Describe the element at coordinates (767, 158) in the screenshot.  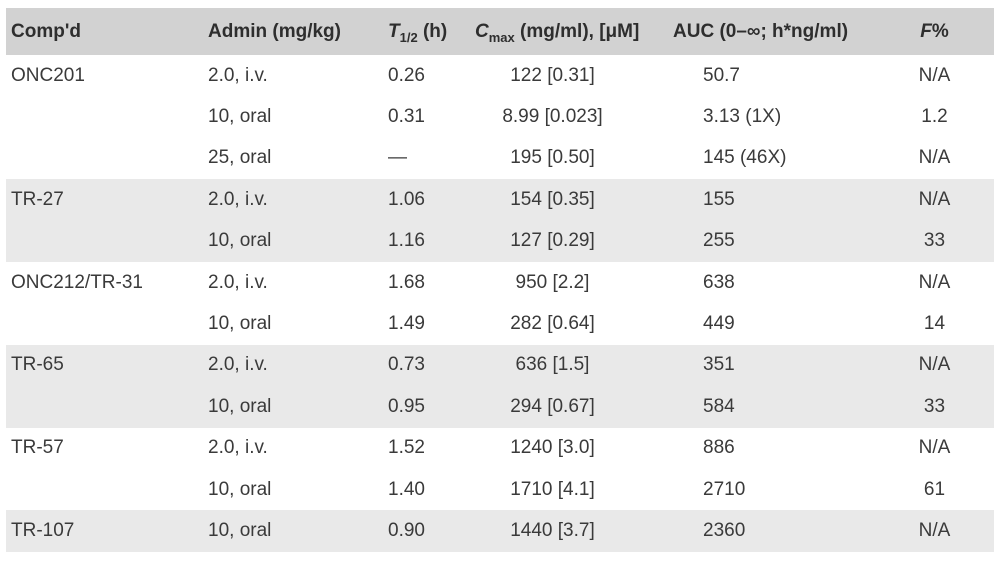
I see `auc-cell: 145 (46X)` at that location.